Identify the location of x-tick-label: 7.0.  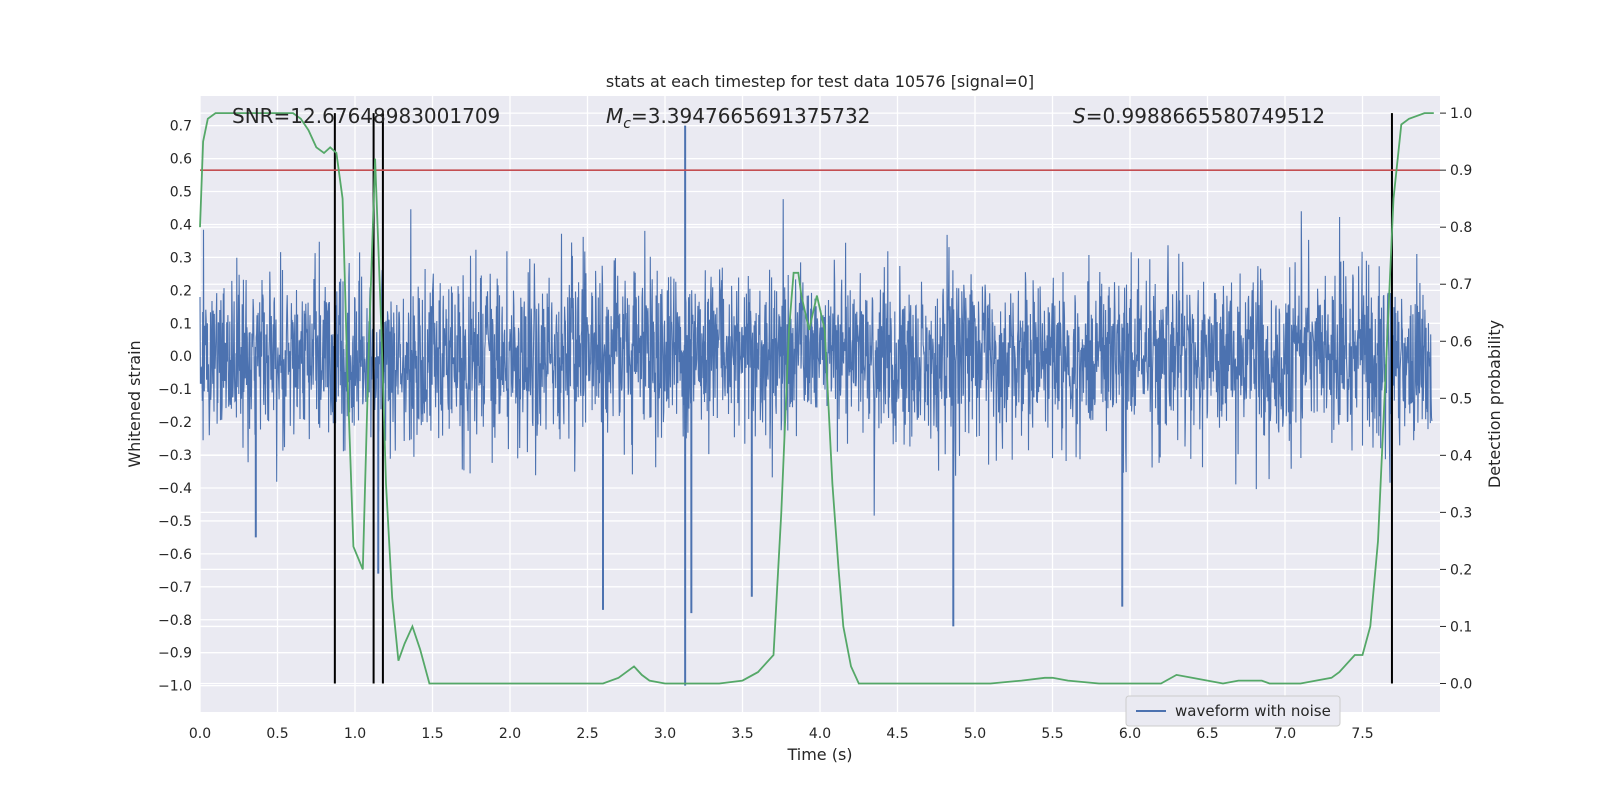
(1285, 734).